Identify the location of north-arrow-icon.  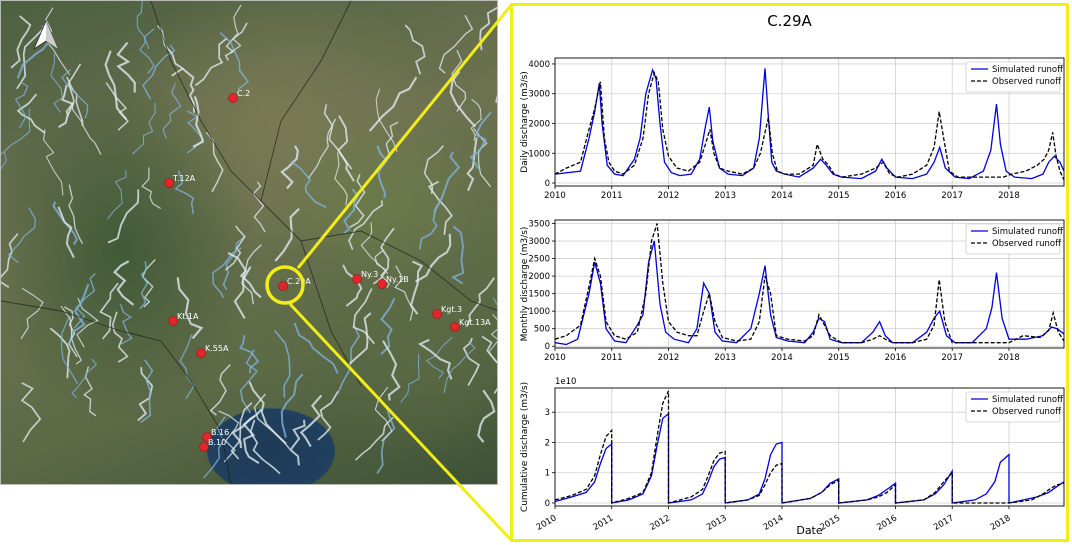
(46, 35).